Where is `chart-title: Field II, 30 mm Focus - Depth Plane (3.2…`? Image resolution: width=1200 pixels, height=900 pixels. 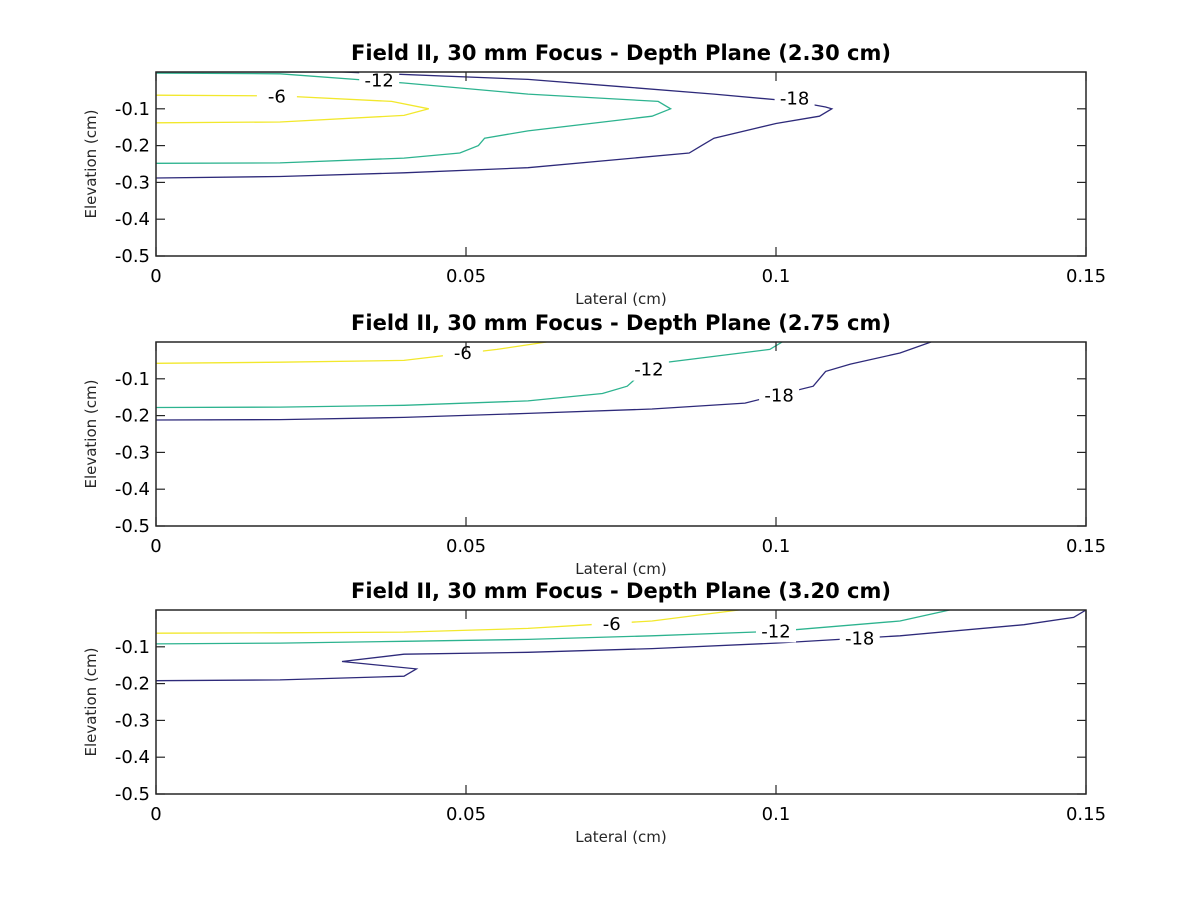 chart-title: Field II, 30 mm Focus - Depth Plane (3.2… is located at coordinates (621, 591).